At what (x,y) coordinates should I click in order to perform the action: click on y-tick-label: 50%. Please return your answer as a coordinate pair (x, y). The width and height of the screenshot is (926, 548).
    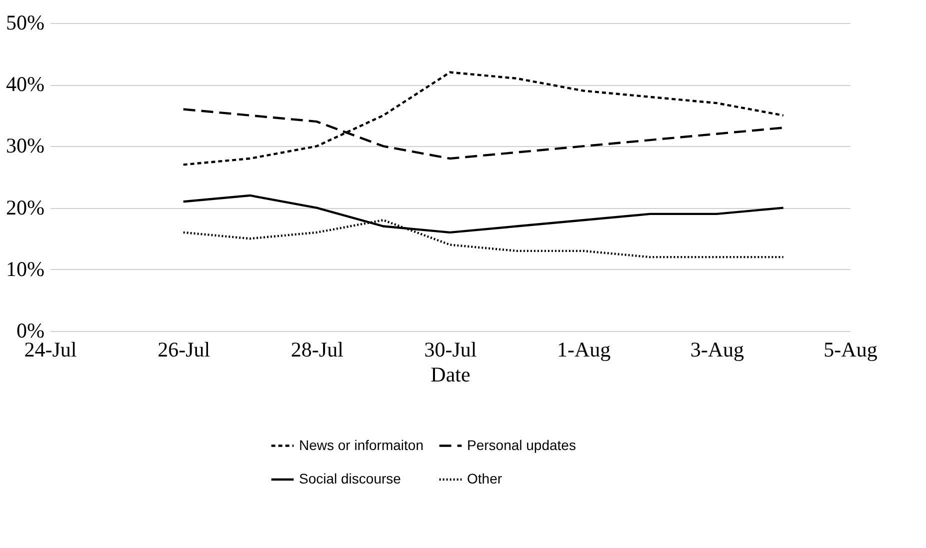
    Looking at the image, I should click on (25, 22).